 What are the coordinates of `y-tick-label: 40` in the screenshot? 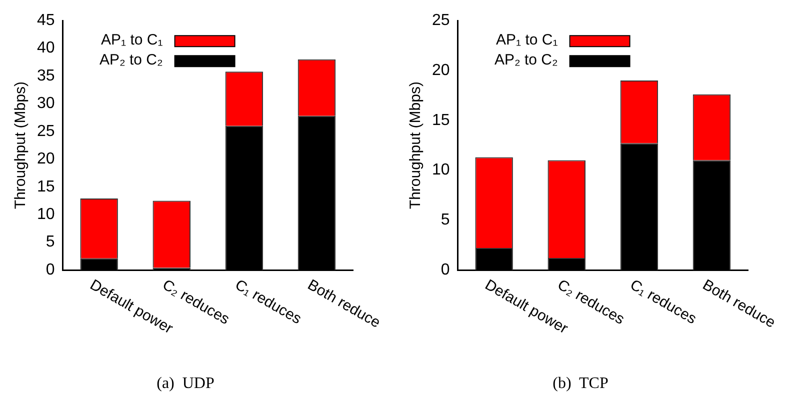 It's located at (46, 48).